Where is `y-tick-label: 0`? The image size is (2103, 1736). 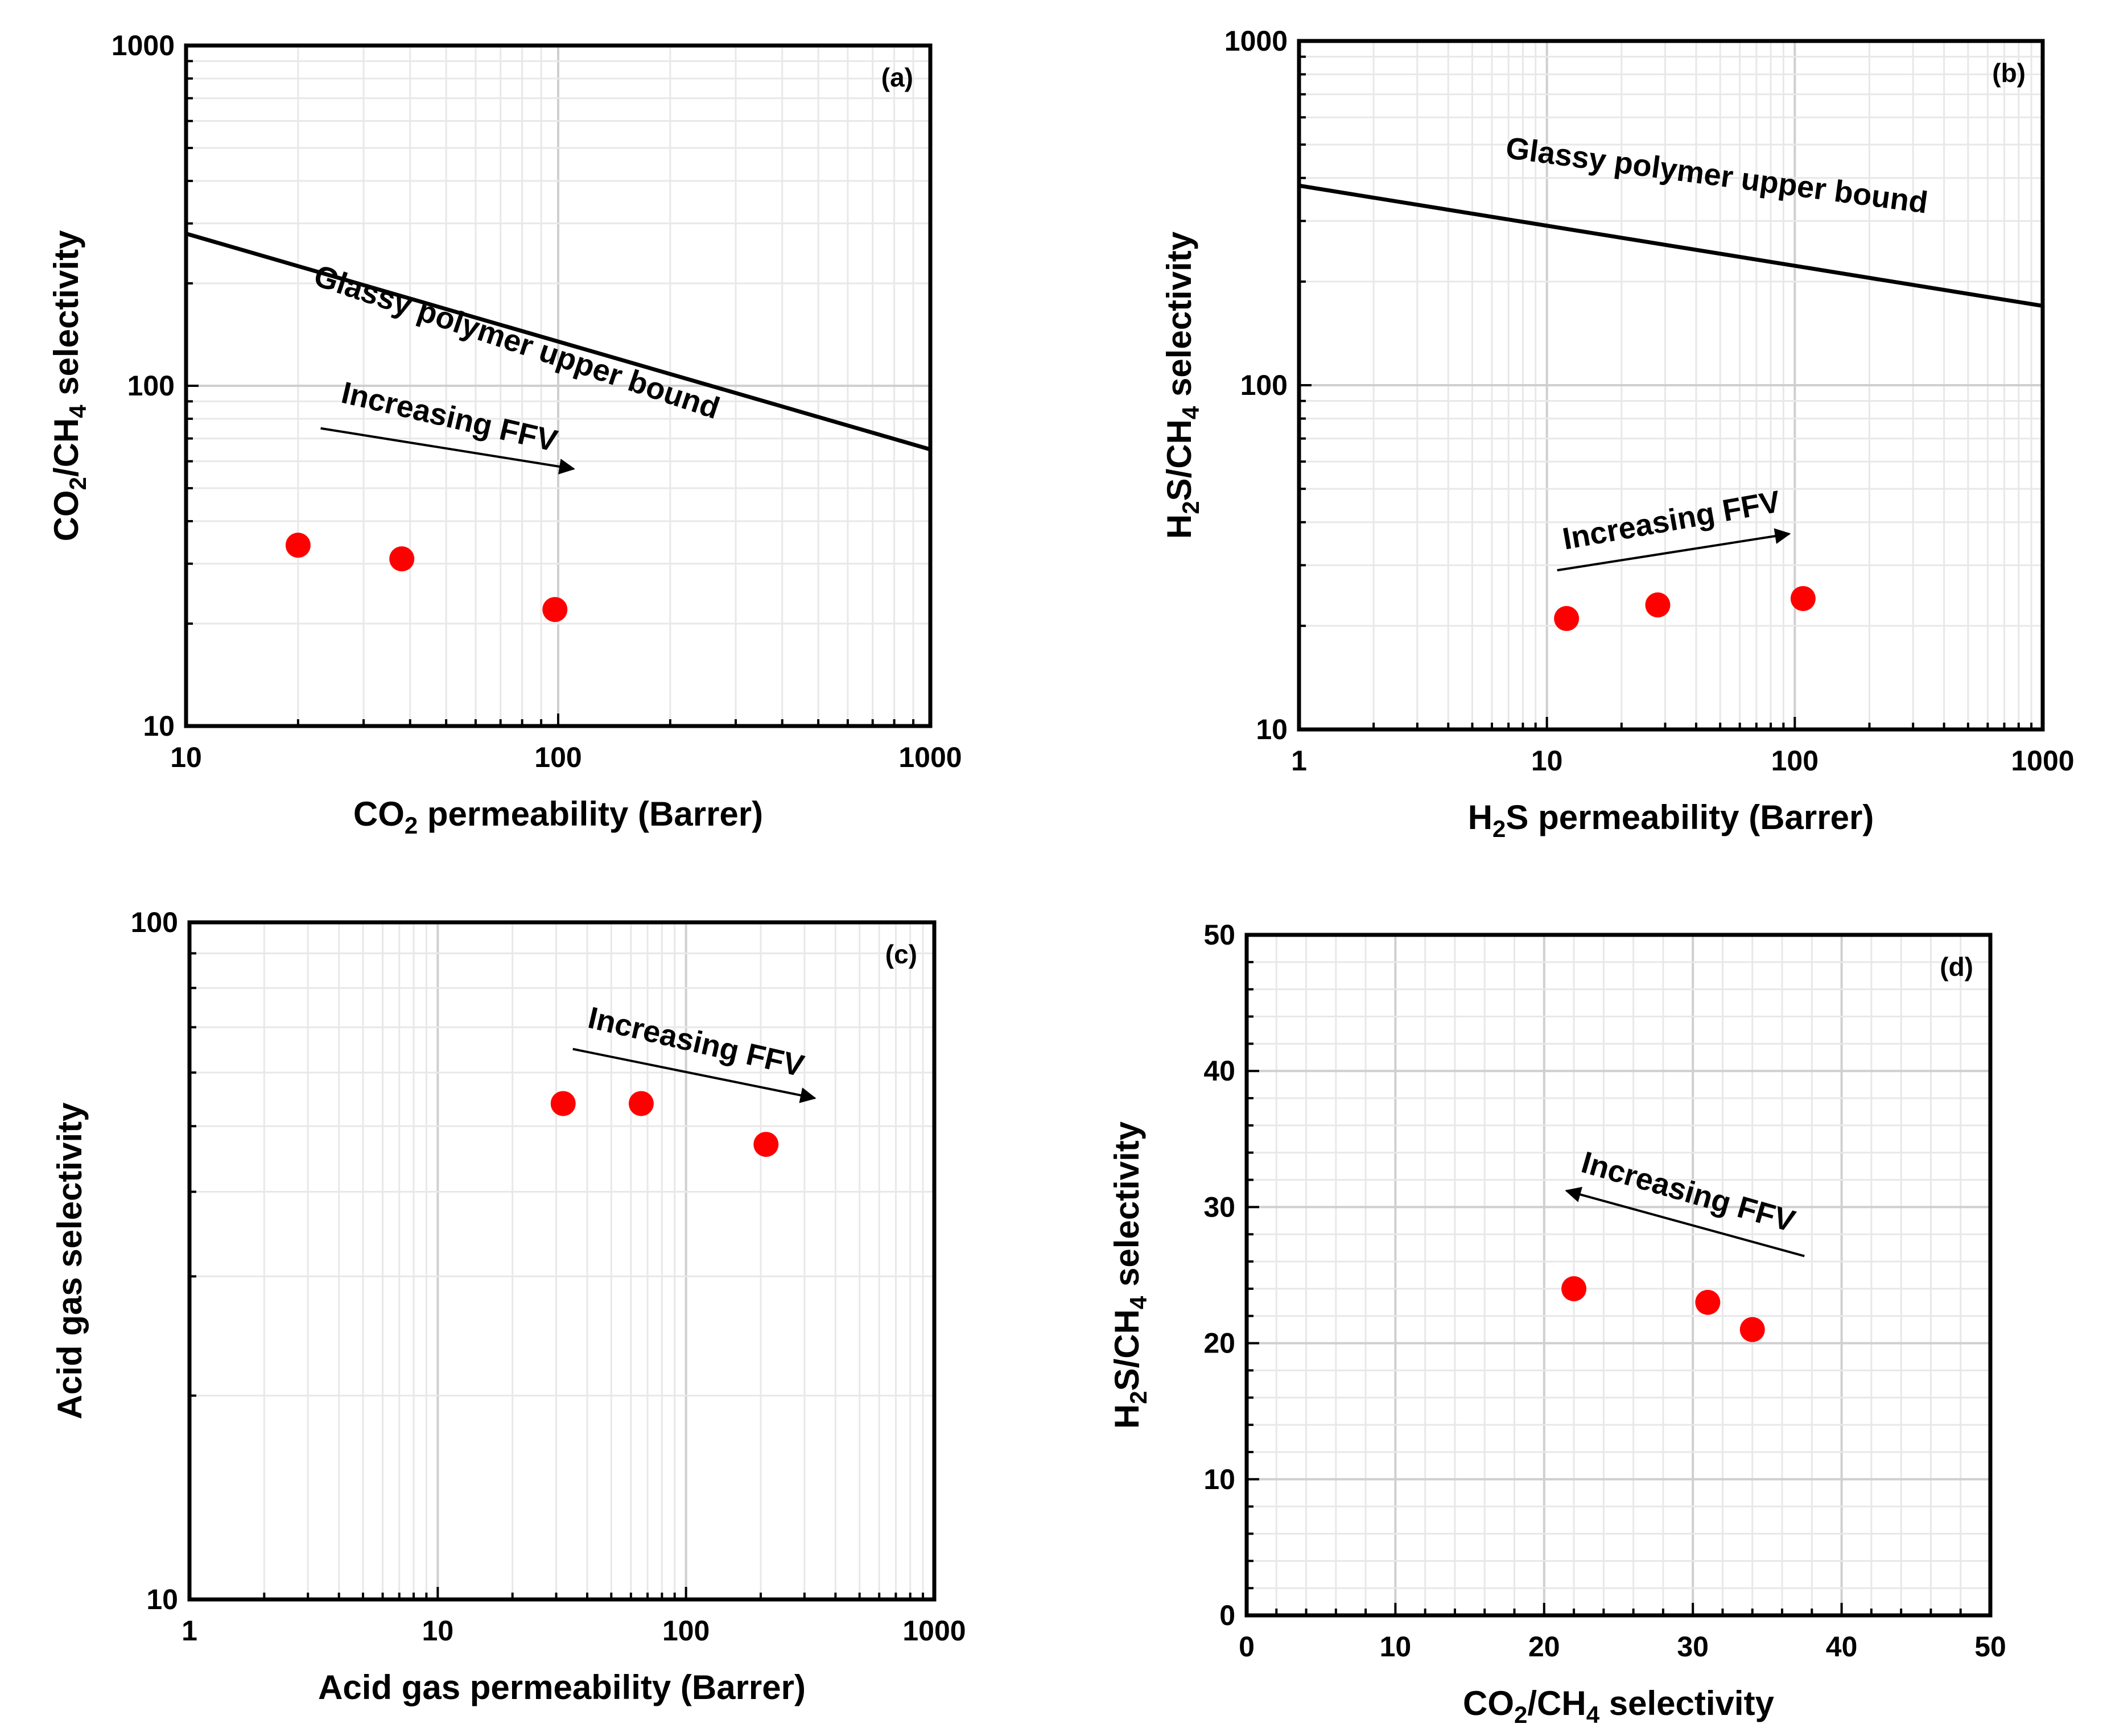 y-tick-label: 0 is located at coordinates (1227, 1615).